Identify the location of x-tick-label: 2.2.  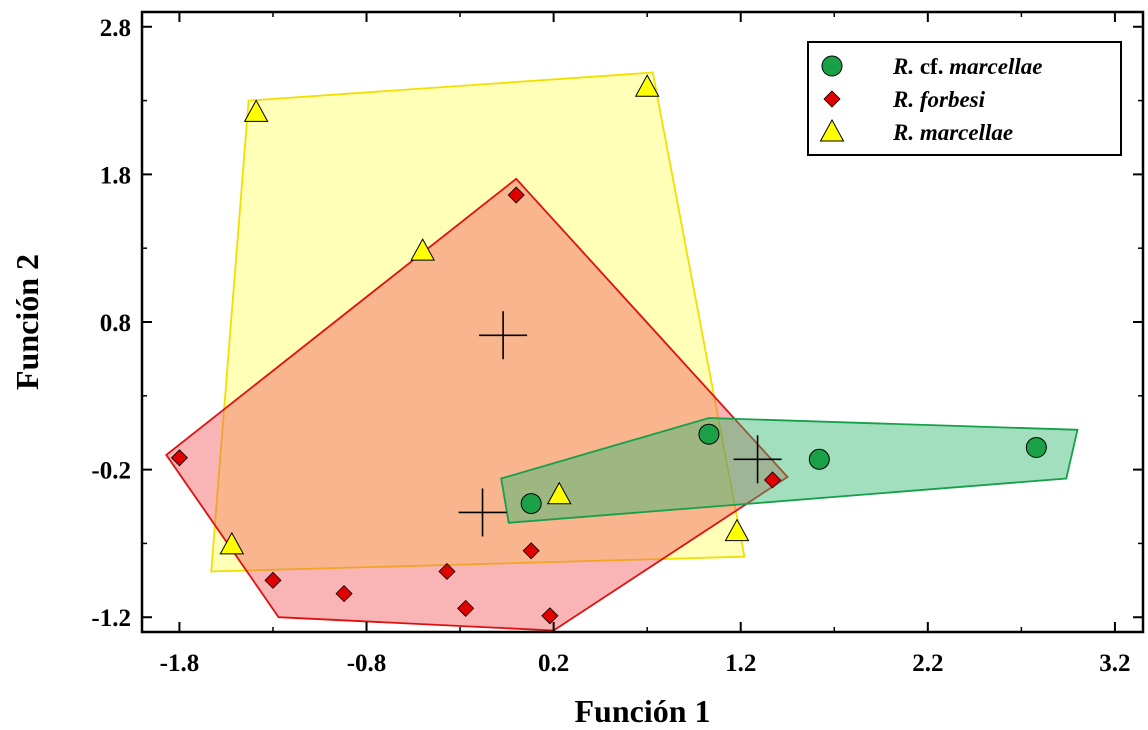
(927, 663).